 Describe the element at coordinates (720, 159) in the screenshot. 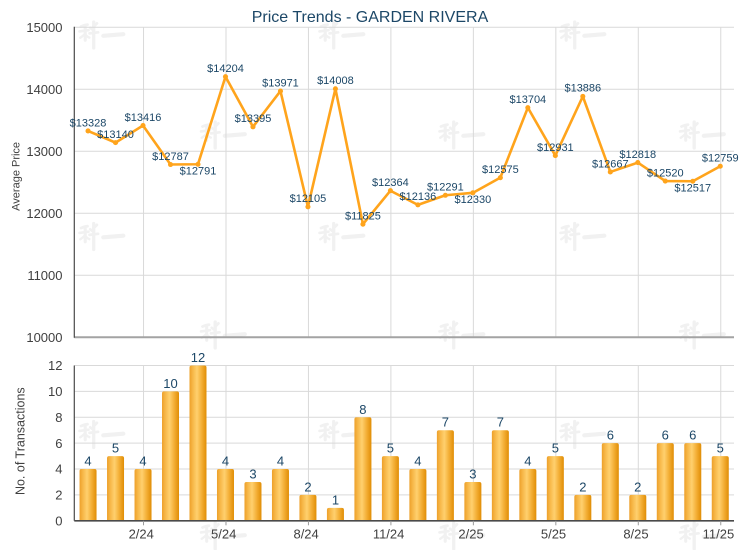

I see `svg-text: $12759` at that location.